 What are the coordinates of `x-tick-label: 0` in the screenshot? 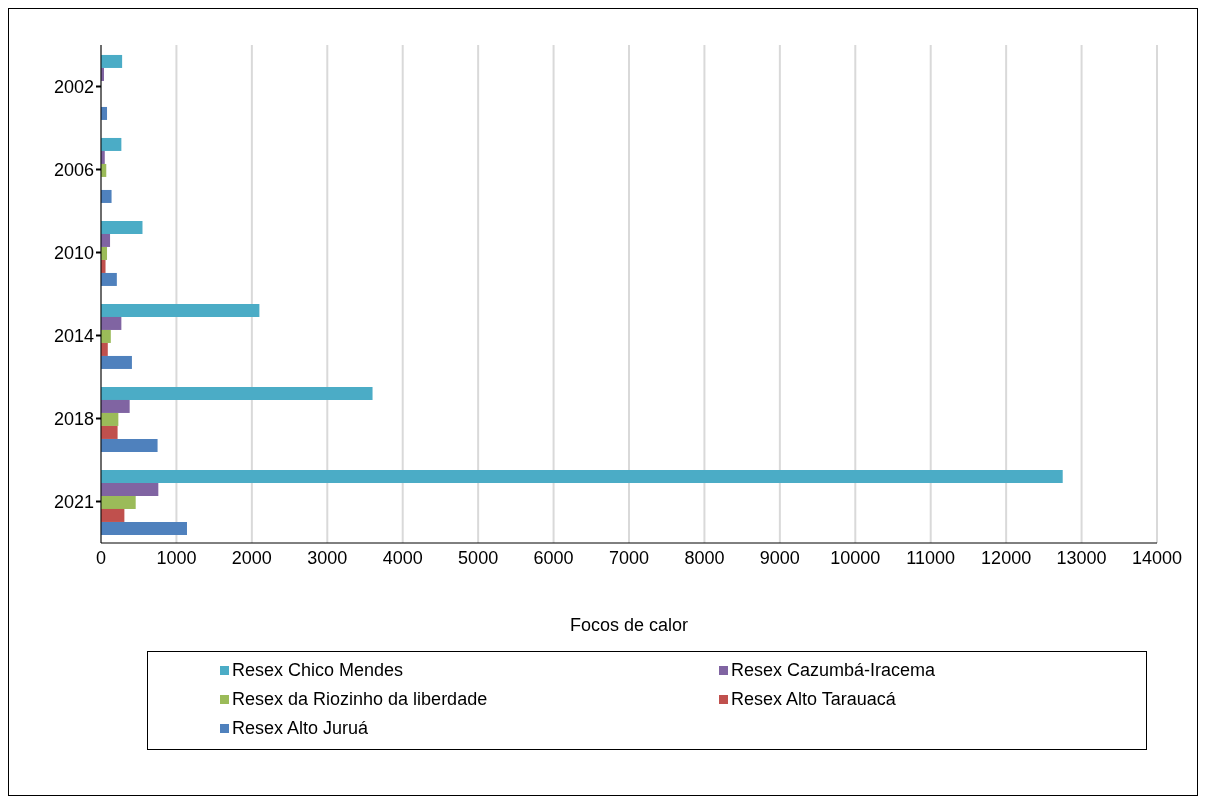 It's located at (101, 557).